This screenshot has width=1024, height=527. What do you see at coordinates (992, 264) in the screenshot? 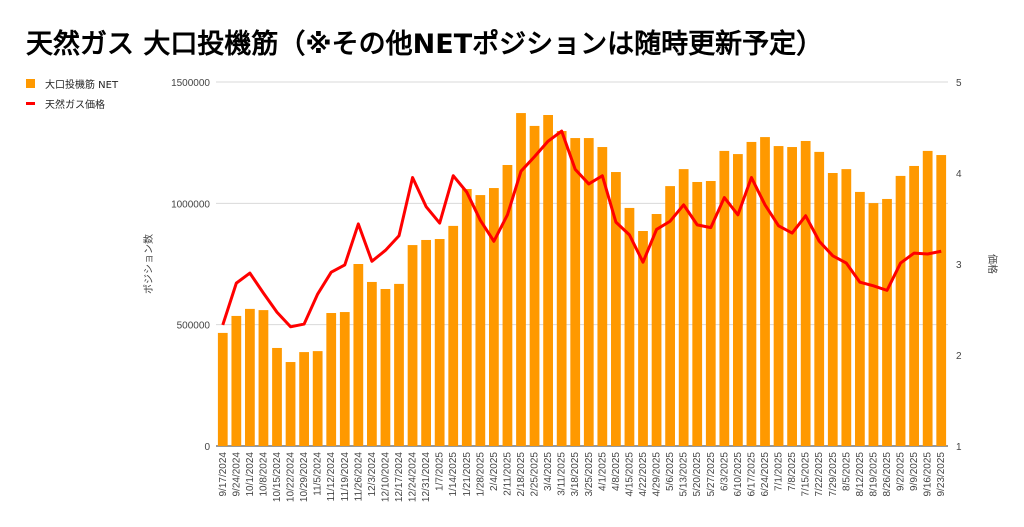
I see `y2-axis-title: 価格` at bounding box center [992, 264].